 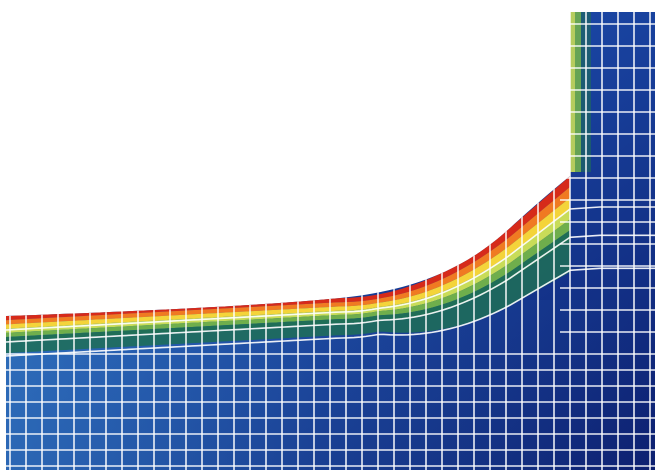 I want to click on tip-wall-bands, so click(x=580, y=92).